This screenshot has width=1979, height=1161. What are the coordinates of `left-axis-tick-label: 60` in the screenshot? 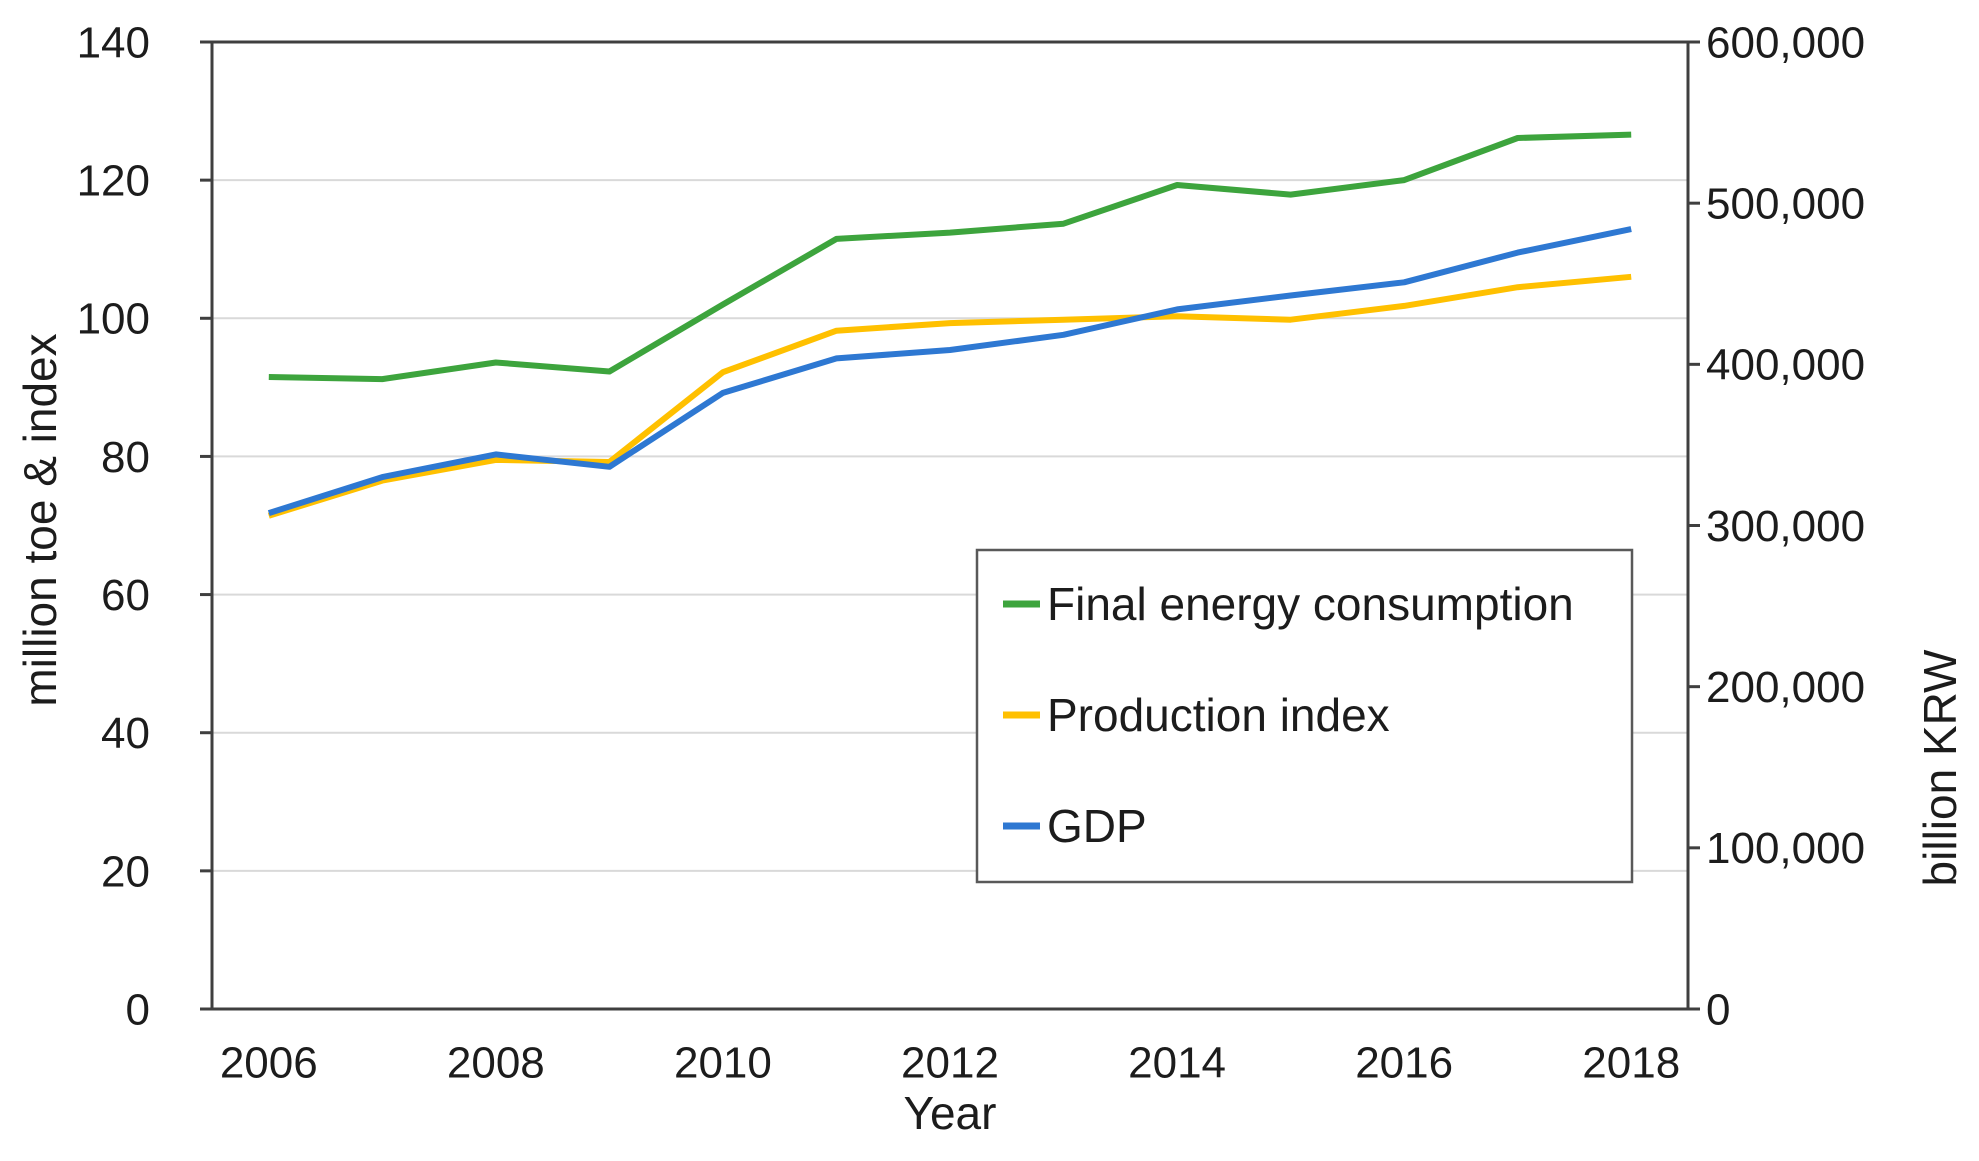 It's located at (125, 595).